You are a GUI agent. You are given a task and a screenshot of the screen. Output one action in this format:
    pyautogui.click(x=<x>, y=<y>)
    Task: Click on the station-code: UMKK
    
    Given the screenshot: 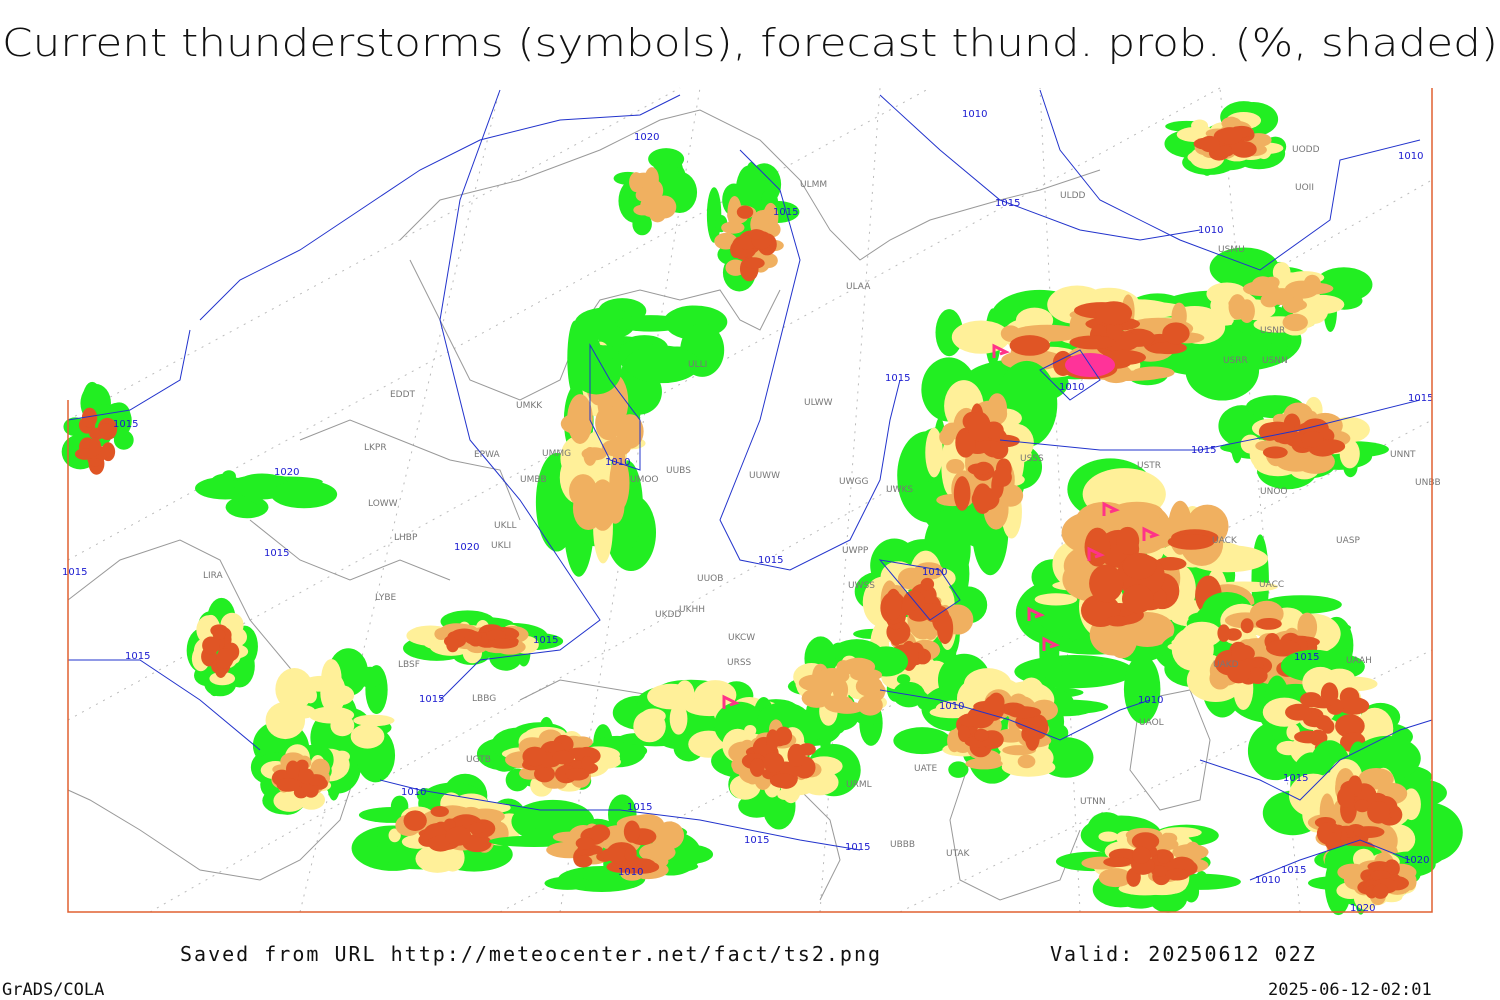 What is the action you would take?
    pyautogui.click(x=529, y=406)
    